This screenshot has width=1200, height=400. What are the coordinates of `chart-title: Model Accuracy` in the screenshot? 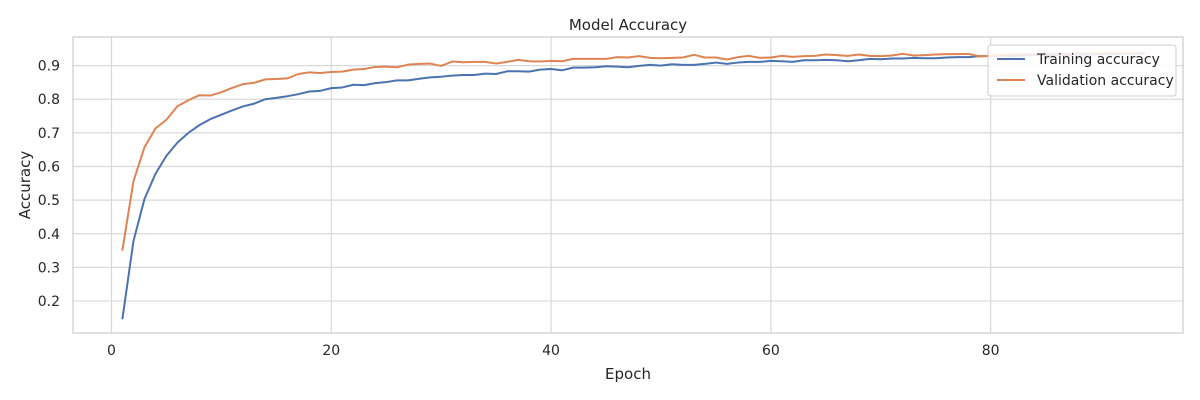 It's located at (628, 25).